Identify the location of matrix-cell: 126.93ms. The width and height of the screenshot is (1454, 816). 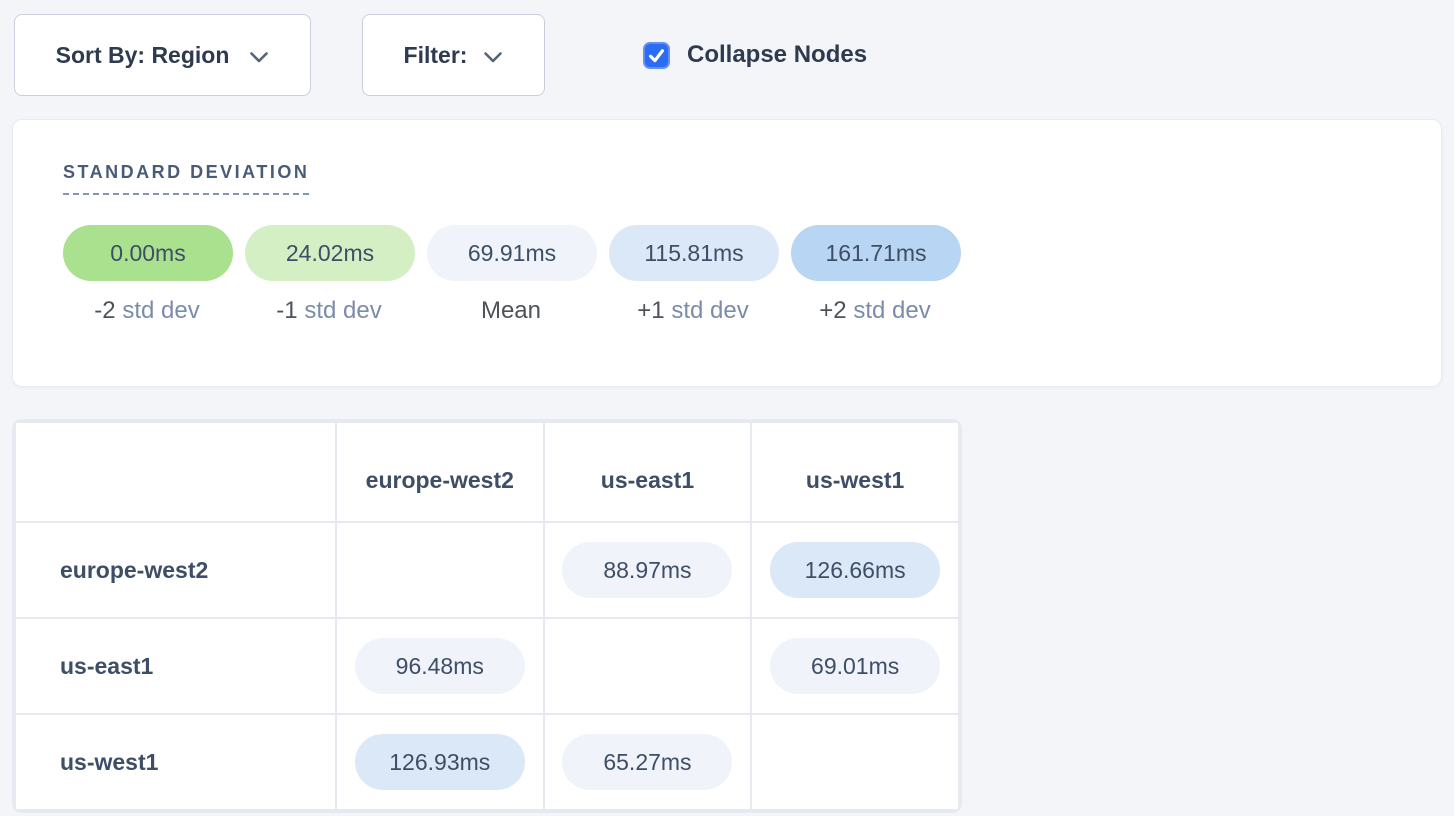
(439, 762).